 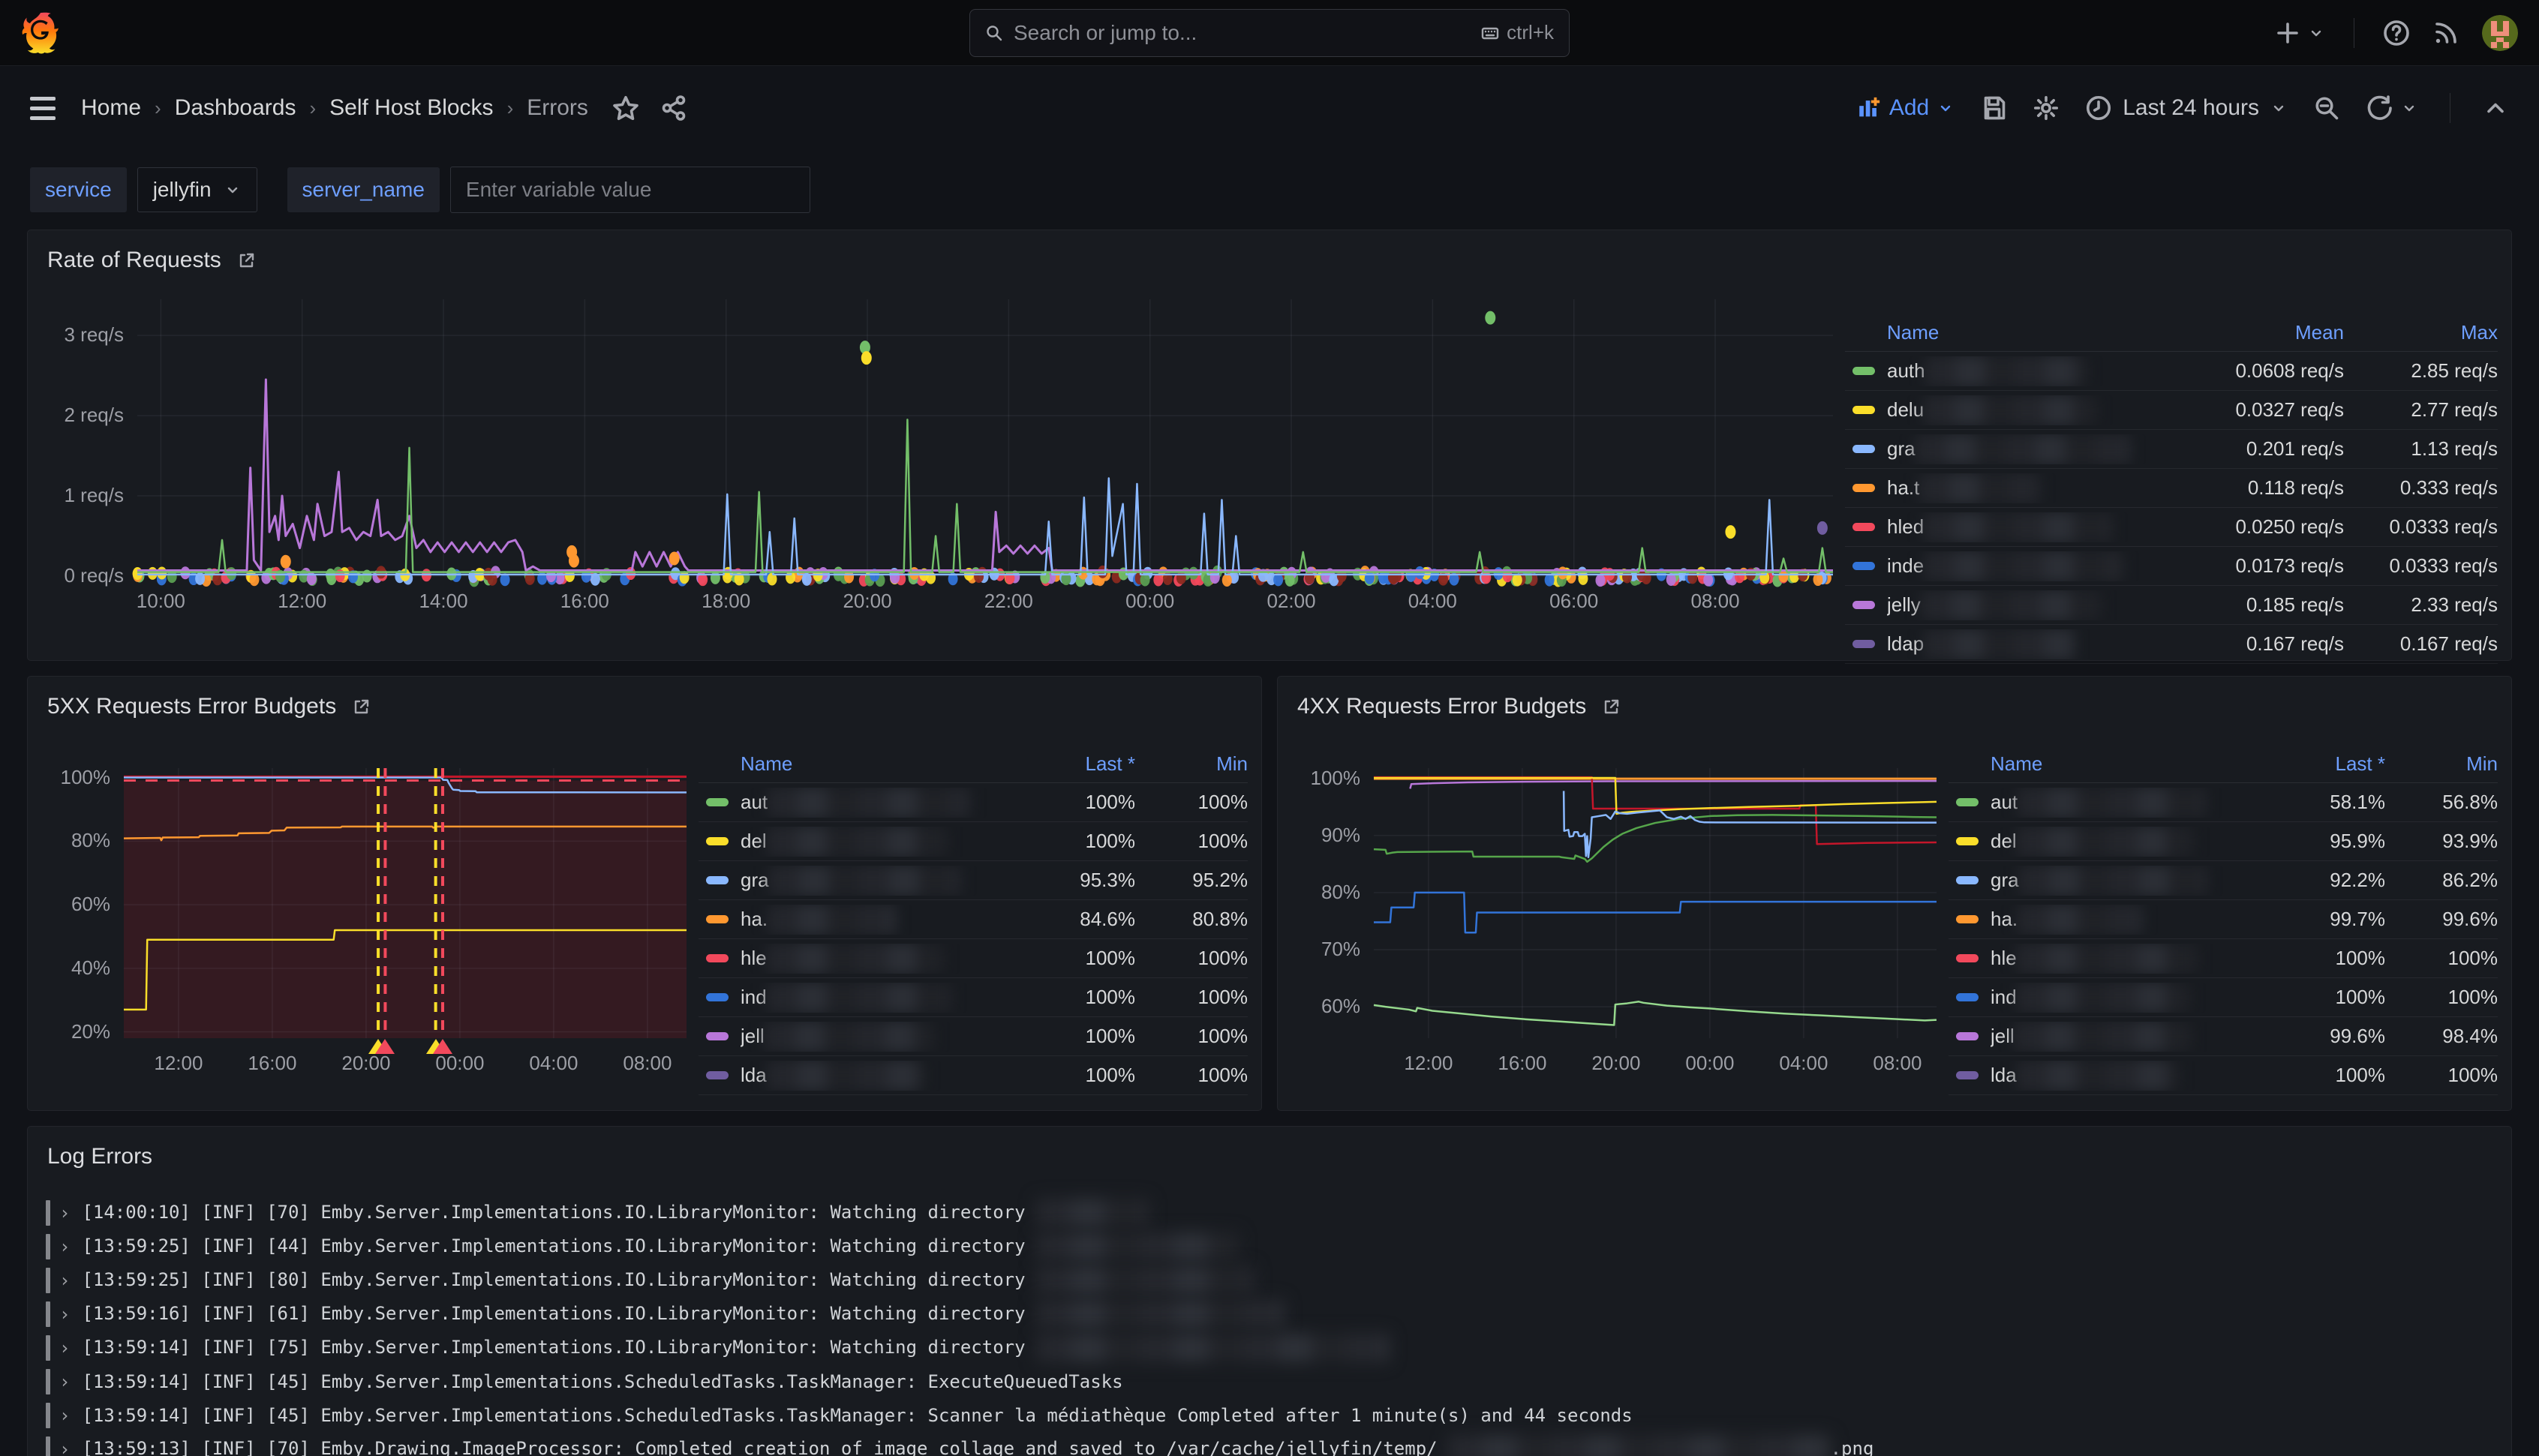 I want to click on legend-row: delu 0.0327 req/s 2.77 req/s, so click(x=2171, y=410).